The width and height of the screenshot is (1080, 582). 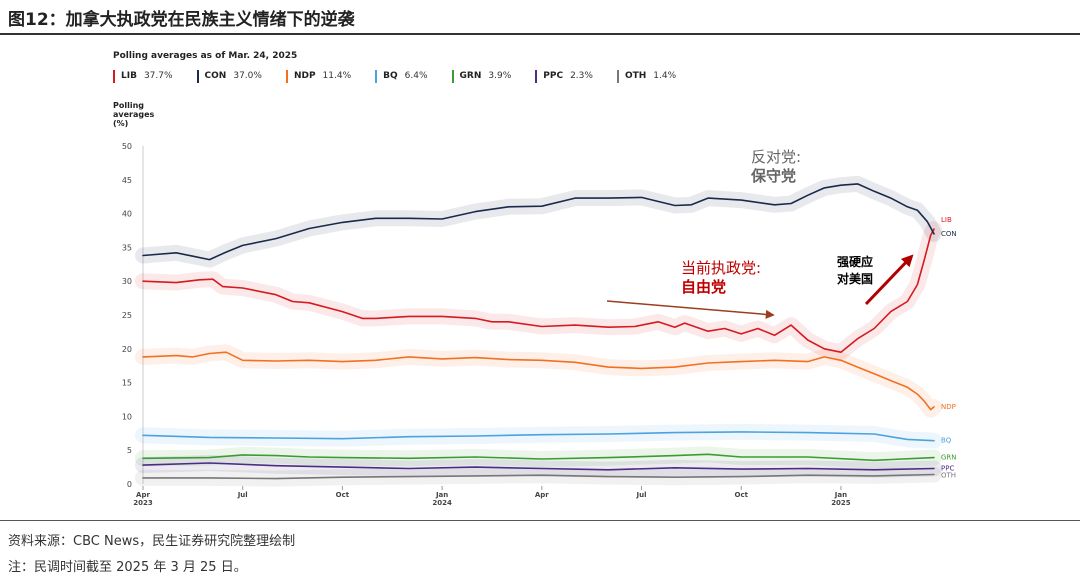 What do you see at coordinates (121, 123) in the screenshot?
I see `y-title-line: (%)` at bounding box center [121, 123].